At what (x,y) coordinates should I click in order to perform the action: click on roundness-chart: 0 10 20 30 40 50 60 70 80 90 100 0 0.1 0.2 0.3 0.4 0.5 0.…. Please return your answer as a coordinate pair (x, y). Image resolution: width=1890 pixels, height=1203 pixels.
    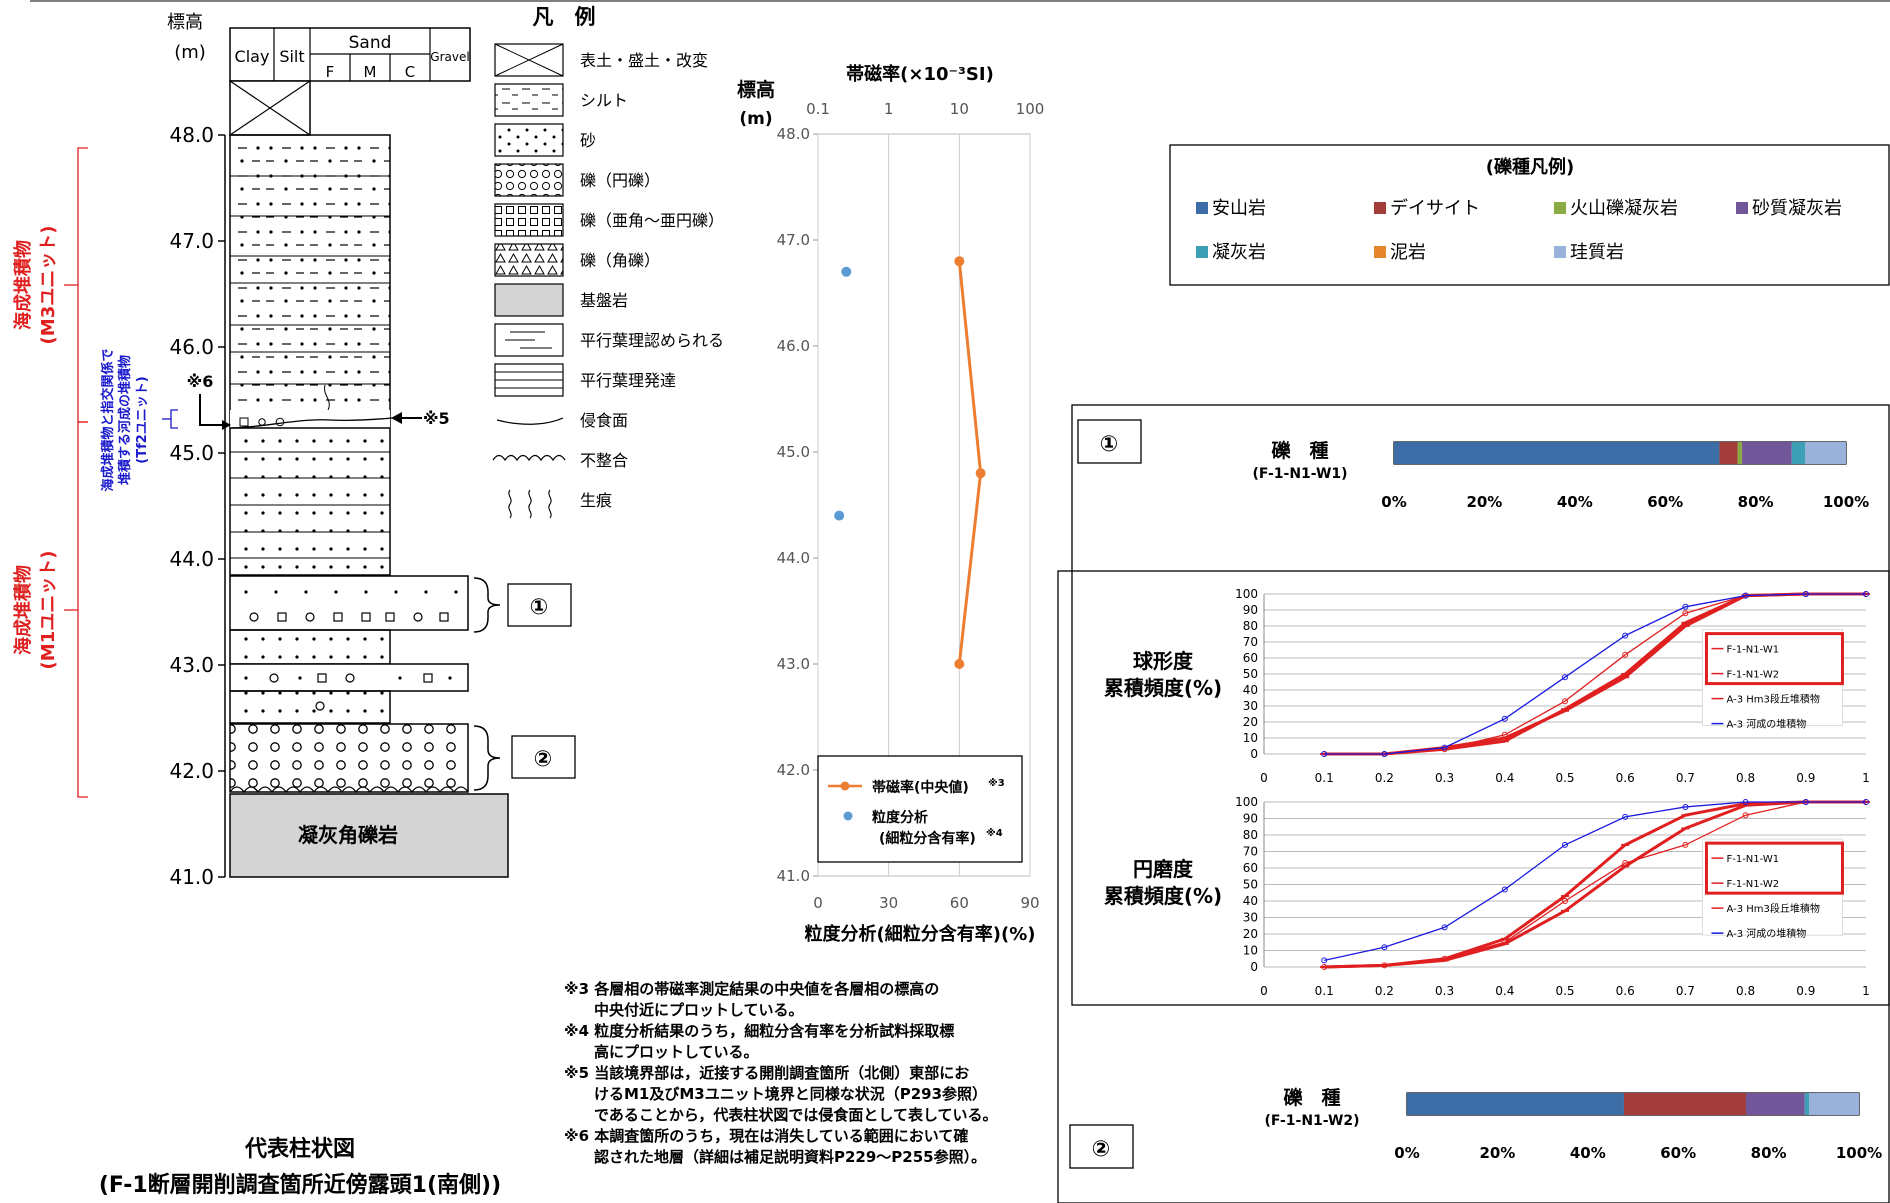
    Looking at the image, I should click on (1552, 896).